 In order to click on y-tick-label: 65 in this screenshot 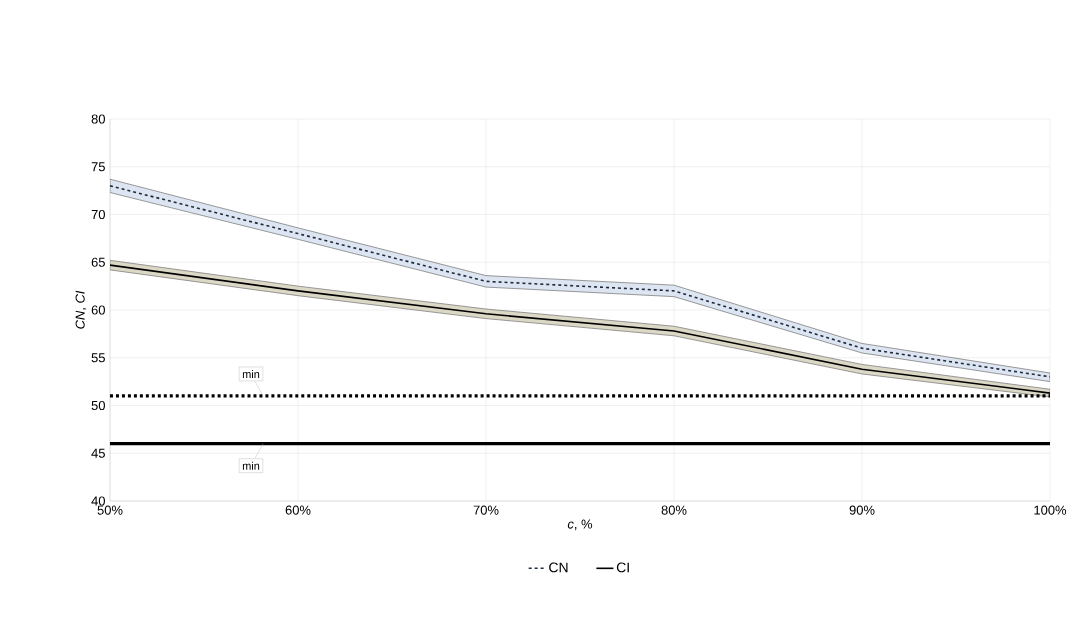, I will do `click(98, 262)`.